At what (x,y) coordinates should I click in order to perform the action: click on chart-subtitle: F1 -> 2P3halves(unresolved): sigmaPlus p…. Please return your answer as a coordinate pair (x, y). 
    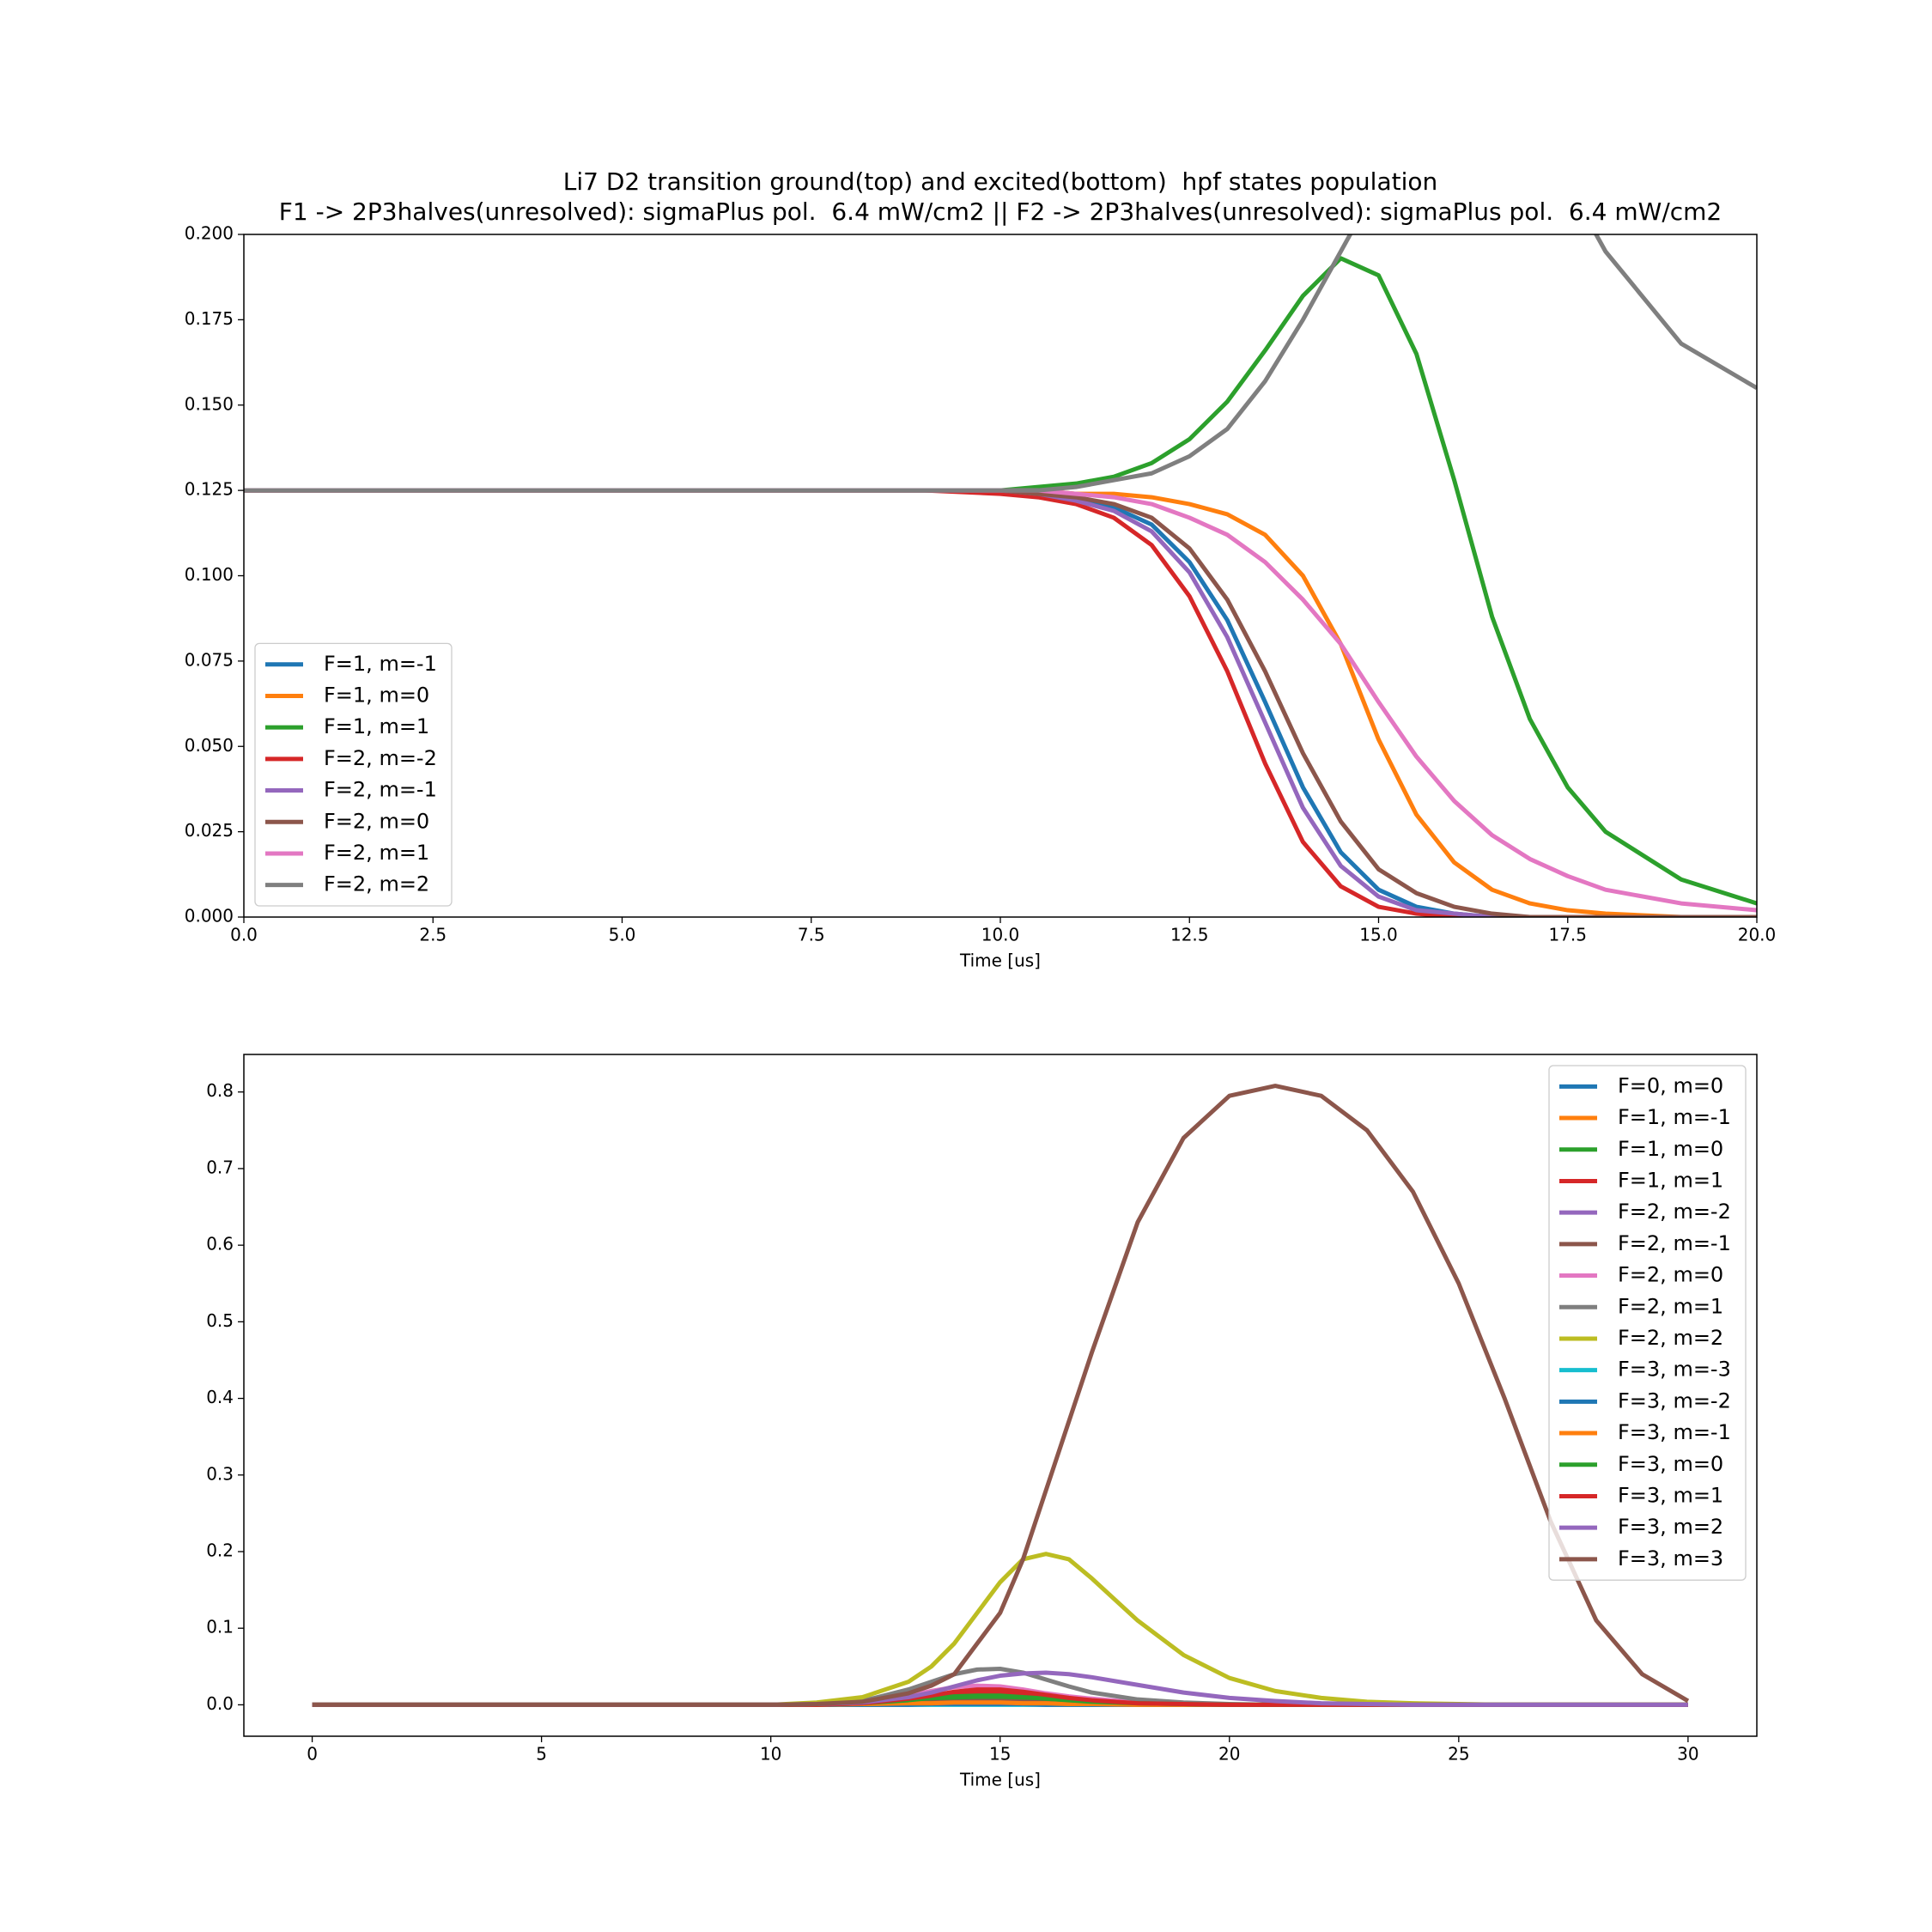
    Looking at the image, I should click on (1001, 212).